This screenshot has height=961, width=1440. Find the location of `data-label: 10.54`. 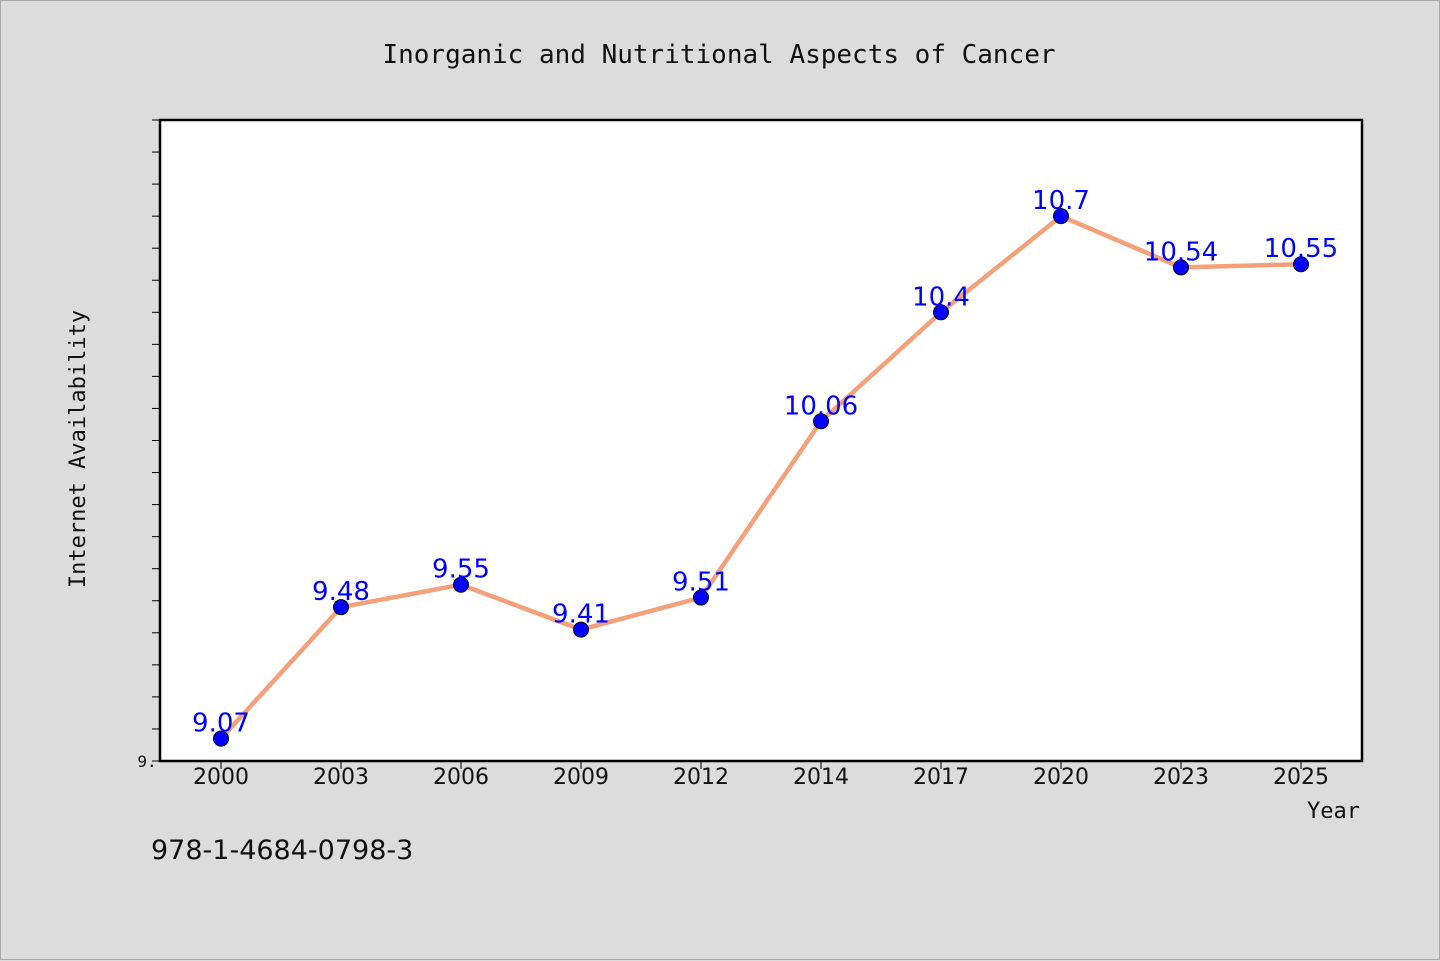

data-label: 10.54 is located at coordinates (1181, 252).